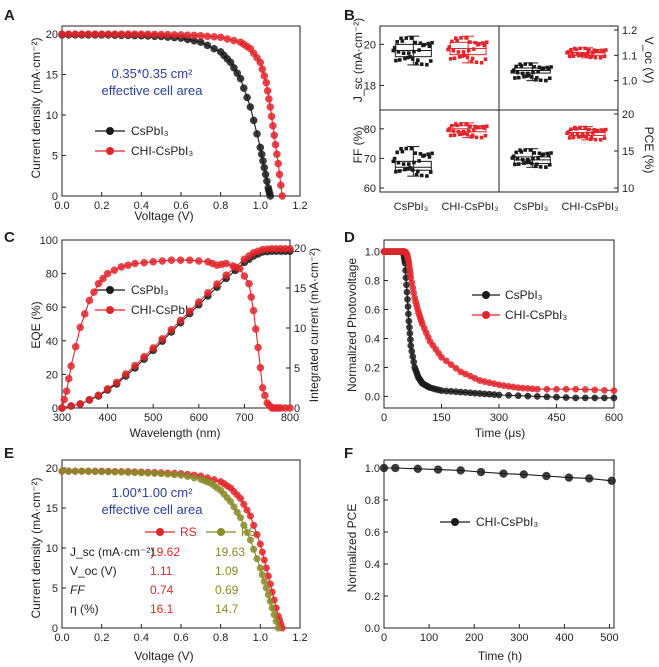 The image size is (659, 667). Describe the element at coordinates (372, 311) in the screenshot. I see `panel-d-y-tick-label: 0.6` at that location.